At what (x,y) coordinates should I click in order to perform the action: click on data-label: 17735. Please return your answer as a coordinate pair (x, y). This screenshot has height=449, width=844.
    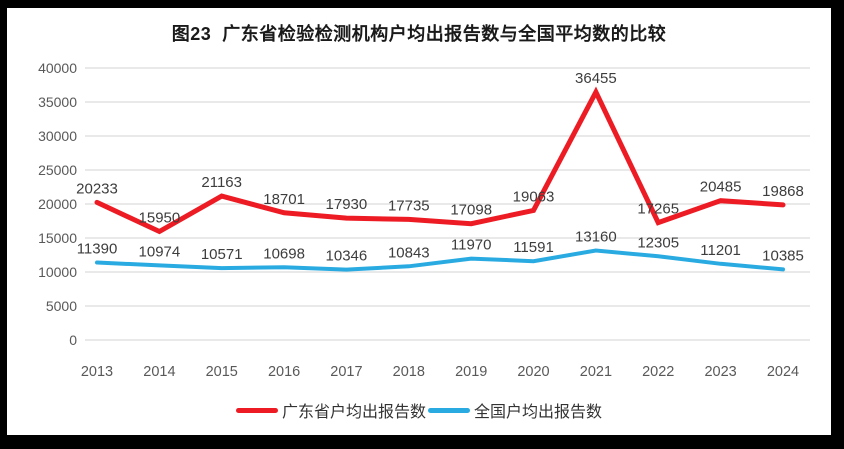
    Looking at the image, I should click on (409, 205).